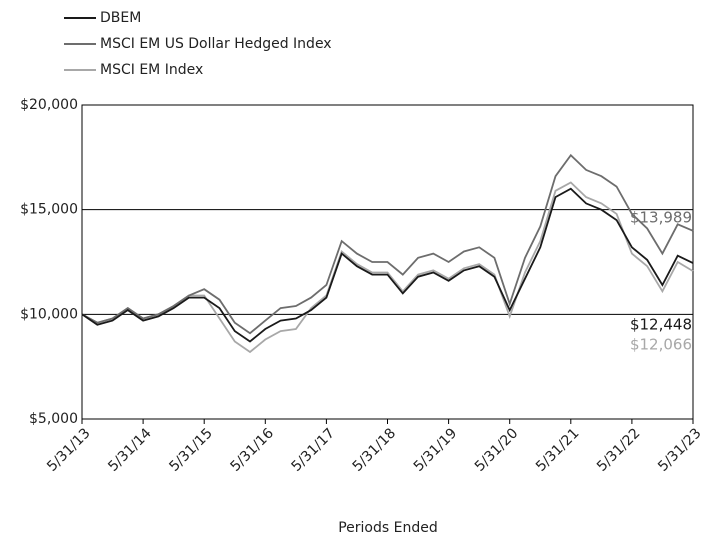 The height and width of the screenshot is (539, 702). Describe the element at coordinates (661, 217) in the screenshot. I see `end-label: $13,989` at that location.